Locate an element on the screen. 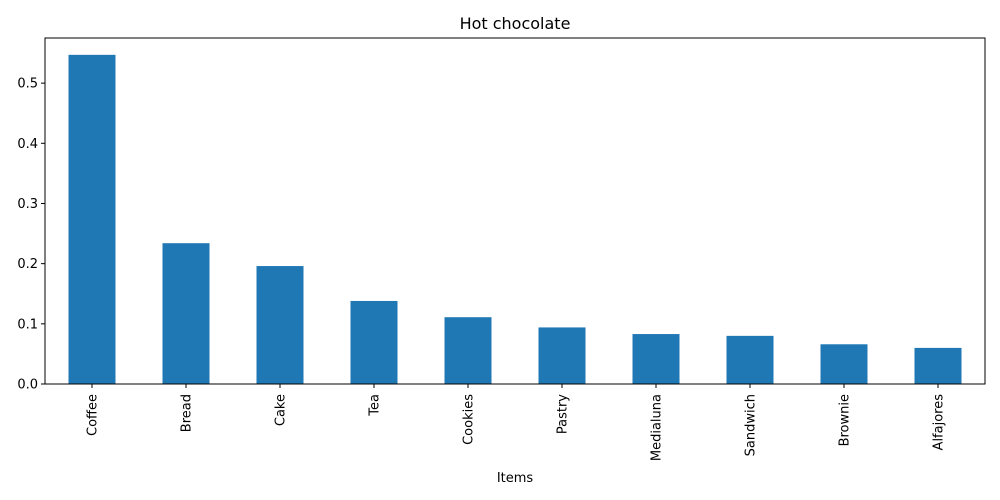 The image size is (1000, 500). x-tick-label: Brownie is located at coordinates (845, 420).